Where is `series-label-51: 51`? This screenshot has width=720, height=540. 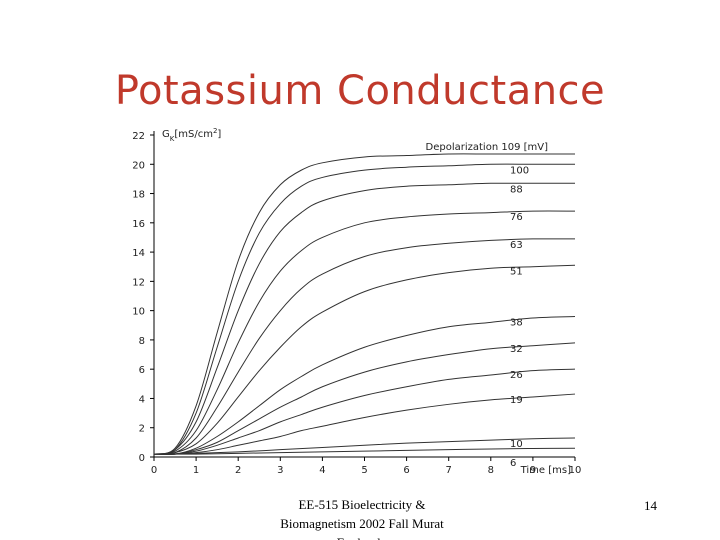
series-label-51: 51 is located at coordinates (516, 271).